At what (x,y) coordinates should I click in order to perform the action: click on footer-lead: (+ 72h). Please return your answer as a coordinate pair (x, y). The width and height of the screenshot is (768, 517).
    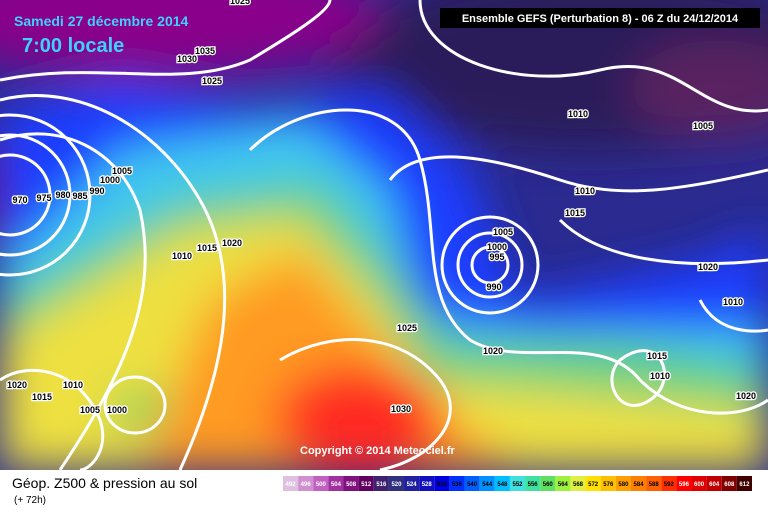
    Looking at the image, I should click on (30, 500).